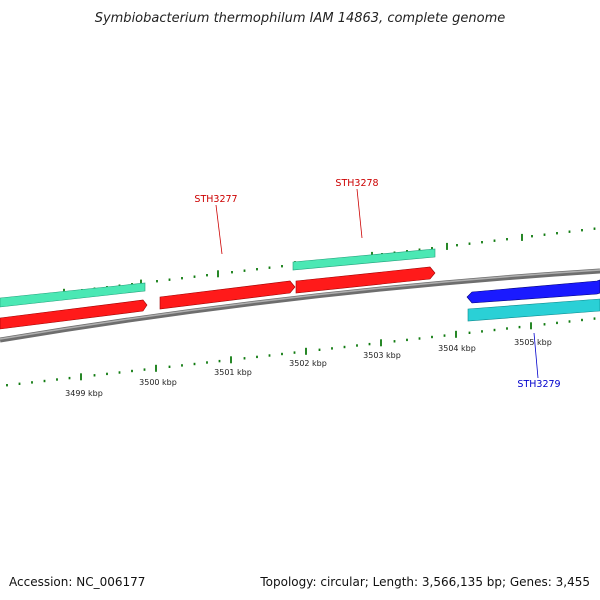  What do you see at coordinates (308, 363) in the screenshot?
I see `tick-label-3502: 3502 kbp` at bounding box center [308, 363].